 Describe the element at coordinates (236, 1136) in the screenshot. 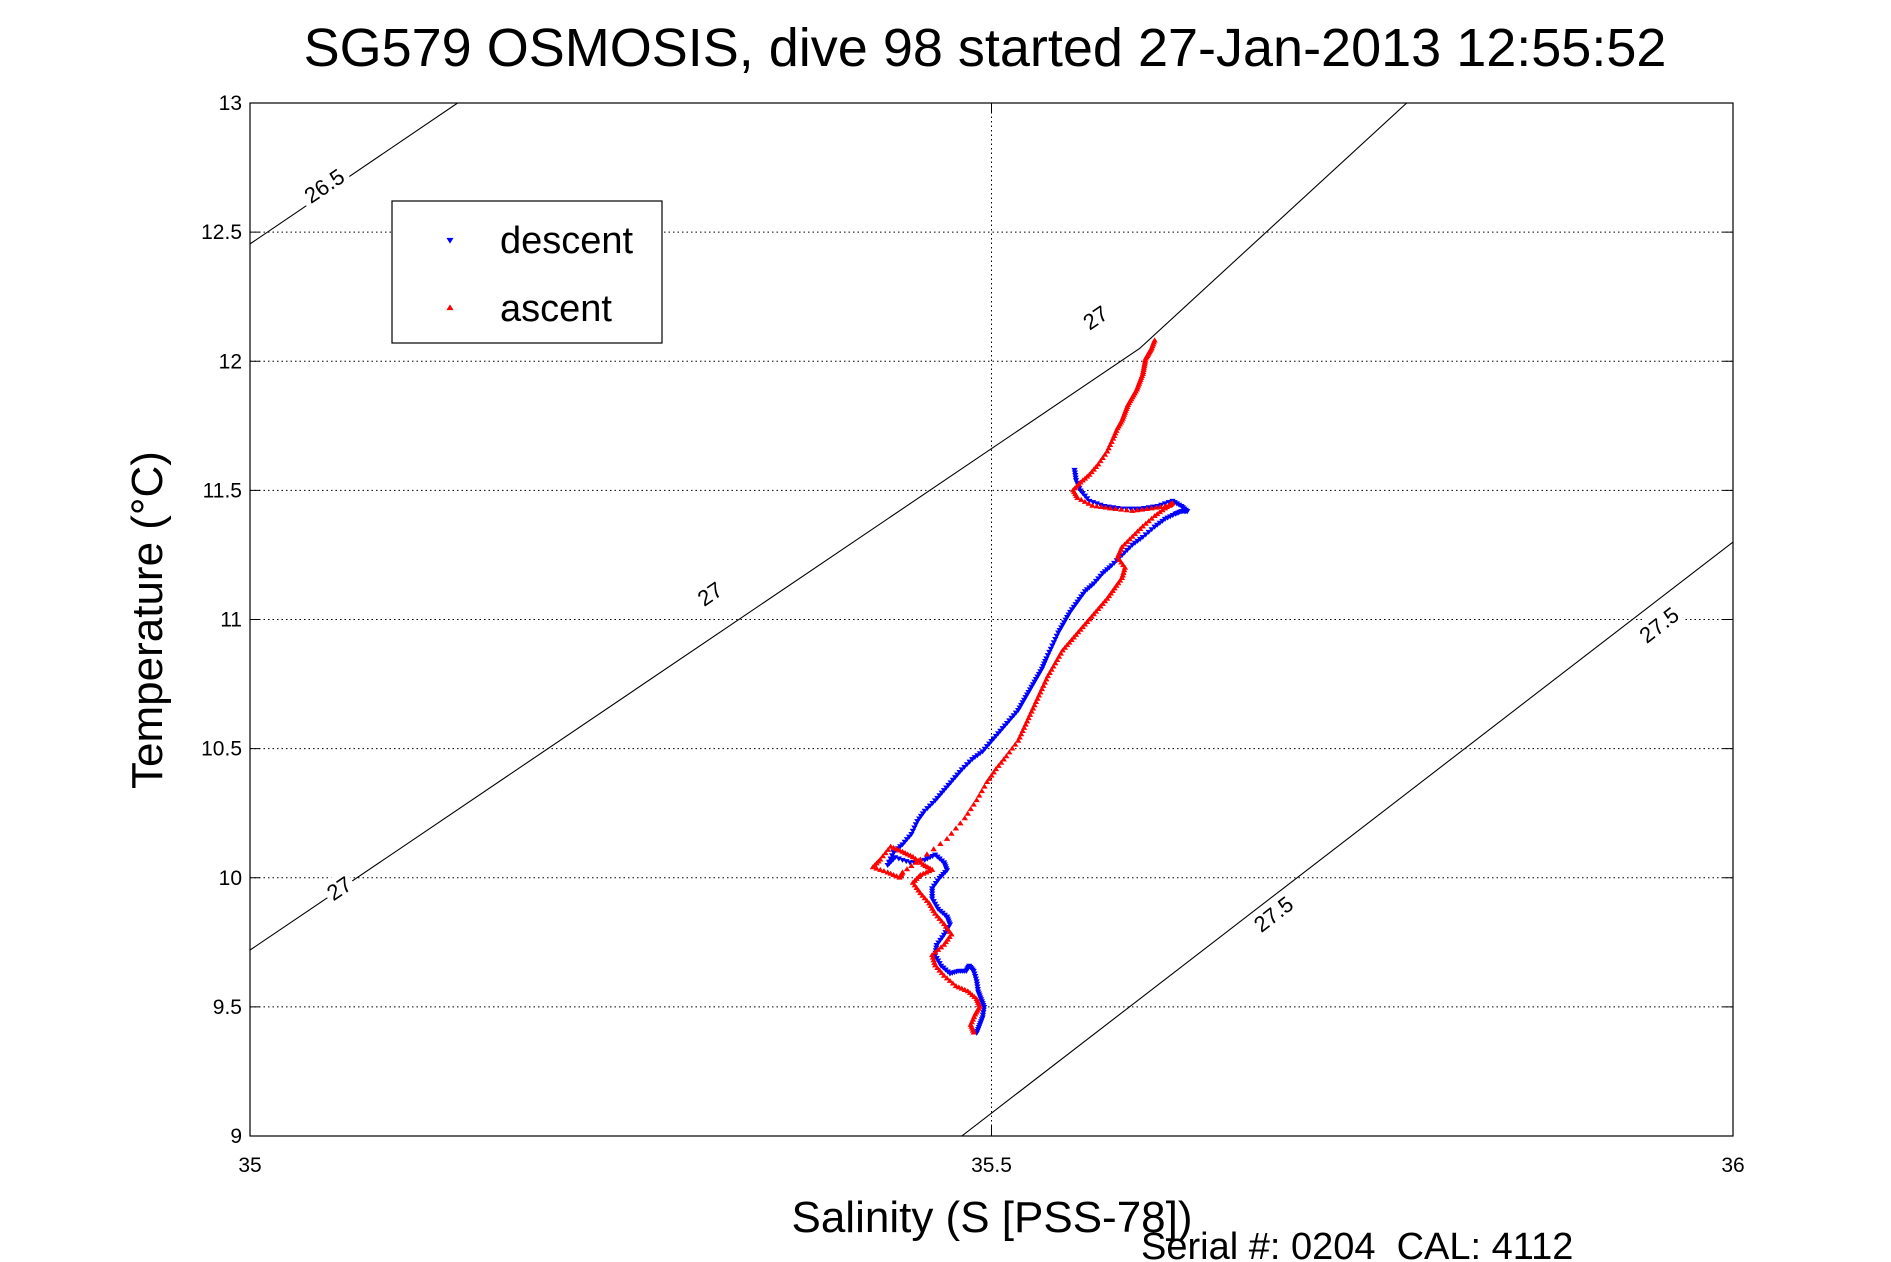

I see `y-tick-label: 9` at that location.